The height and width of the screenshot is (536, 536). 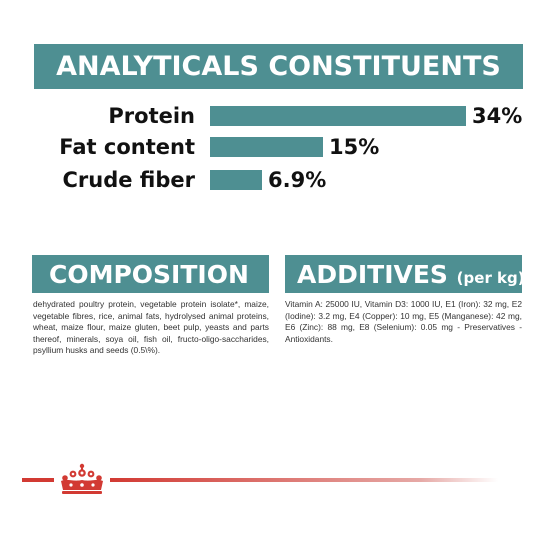 I want to click on additives-title: ADDITIVES, so click(x=372, y=274).